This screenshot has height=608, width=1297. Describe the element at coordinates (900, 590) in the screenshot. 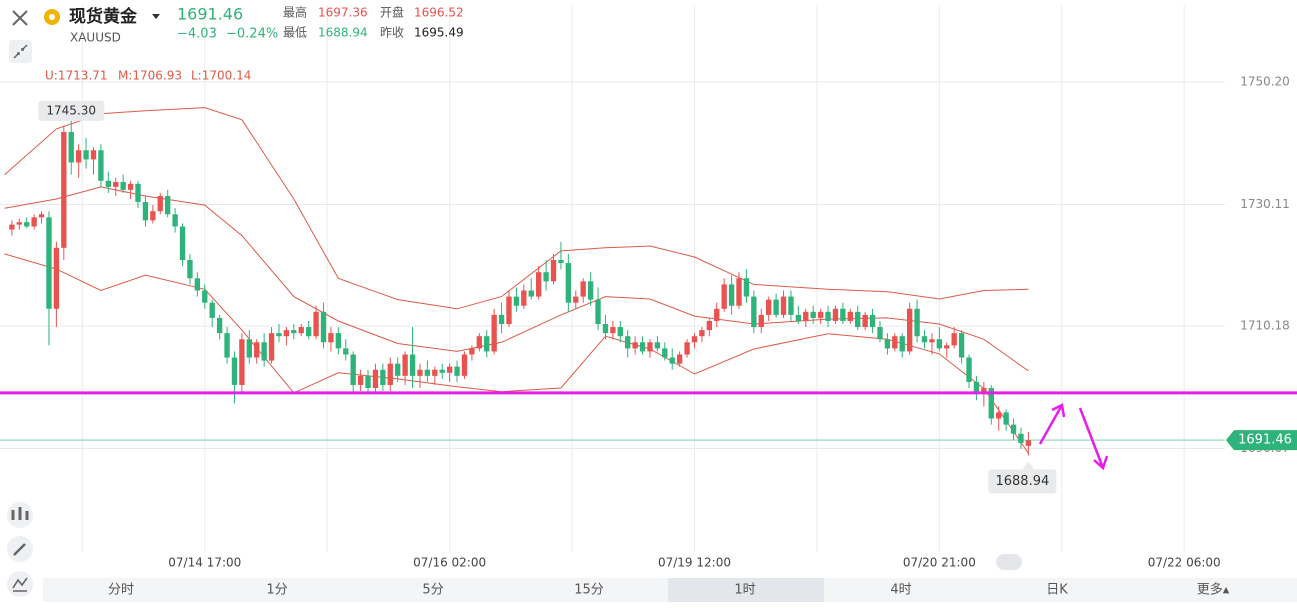

I see `period-tab: 4时` at that location.